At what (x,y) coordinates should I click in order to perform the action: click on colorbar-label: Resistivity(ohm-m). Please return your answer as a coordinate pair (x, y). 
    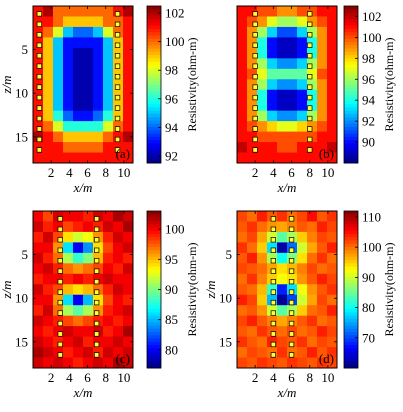
    Looking at the image, I should click on (389, 85).